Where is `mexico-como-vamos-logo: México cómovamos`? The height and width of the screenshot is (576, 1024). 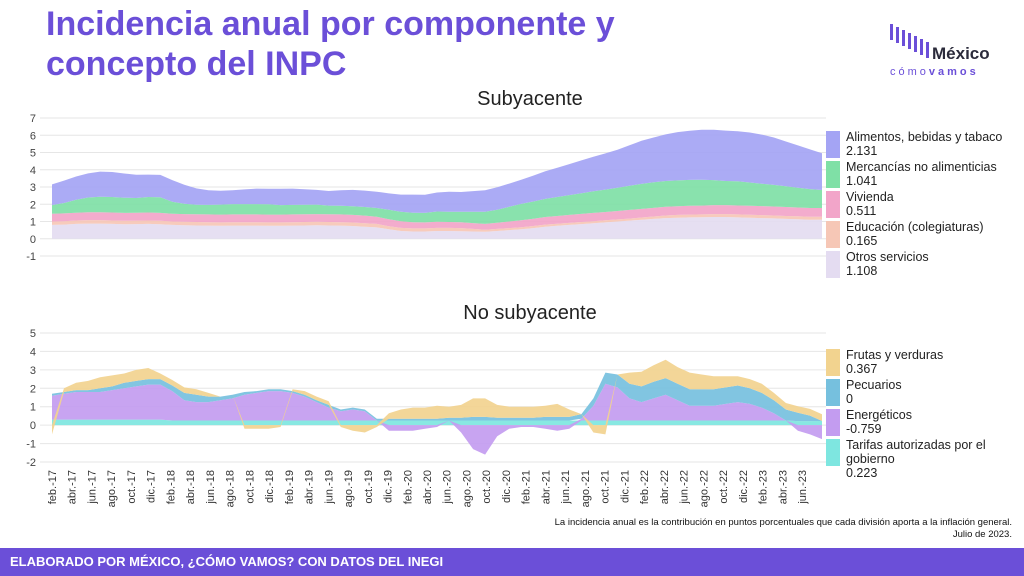
mexico-como-vamos-logo: México cómovamos is located at coordinates (945, 54).